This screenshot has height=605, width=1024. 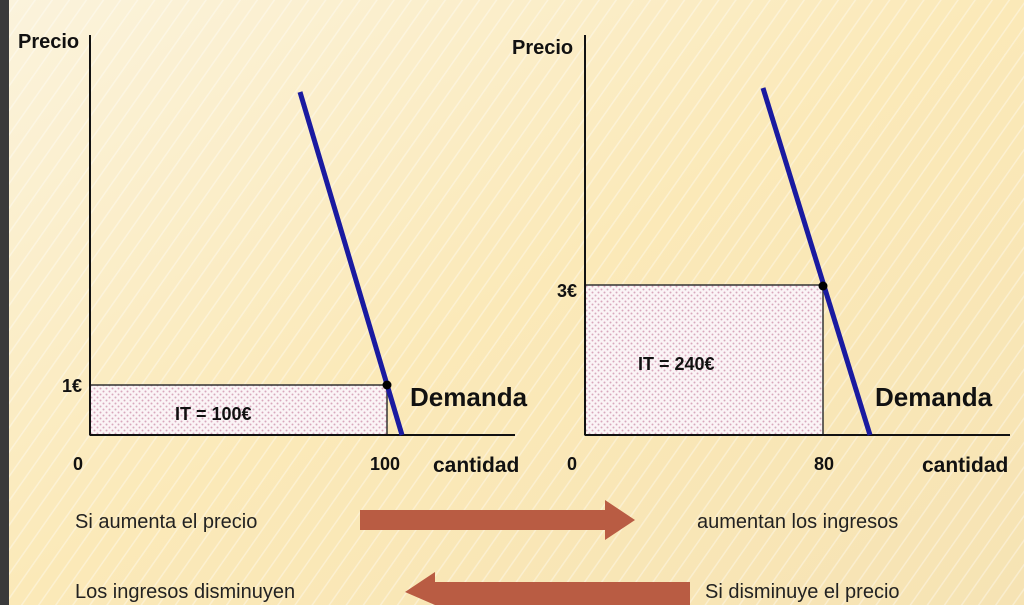 I want to click on left-border, so click(x=4, y=302).